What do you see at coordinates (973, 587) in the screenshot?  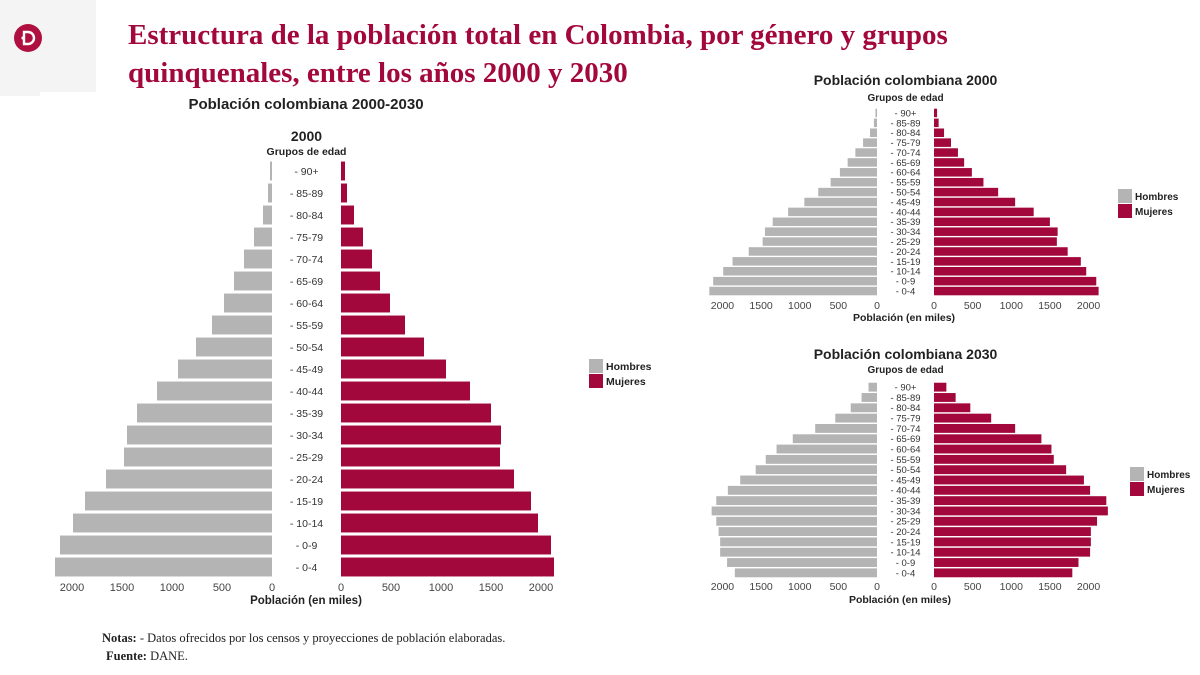 I see `x-tick-right: 500` at bounding box center [973, 587].